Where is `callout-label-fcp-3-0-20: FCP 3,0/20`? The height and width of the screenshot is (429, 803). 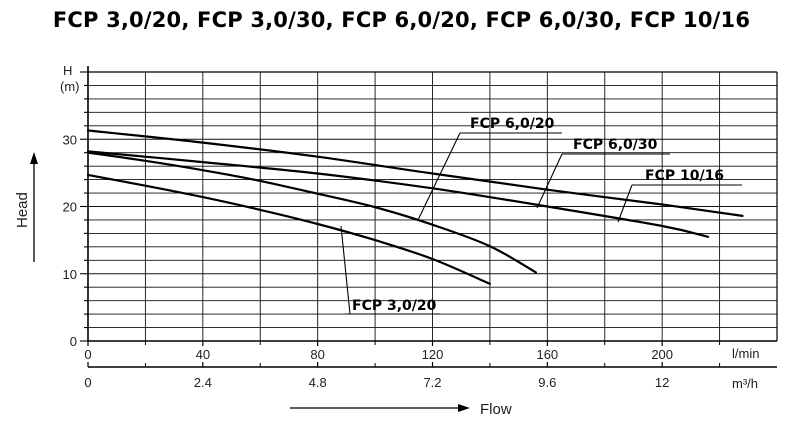
callout-label-fcp-3-0-20: FCP 3,0/20 is located at coordinates (394, 306).